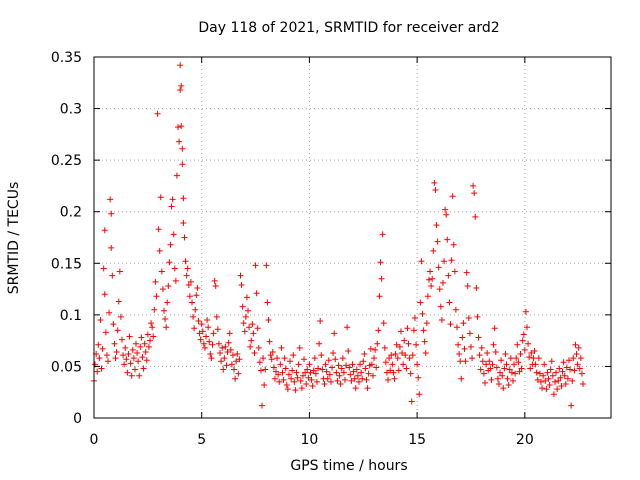 This screenshot has height=480, width=640. What do you see at coordinates (66, 58) in the screenshot?
I see `y-tick-label: 0.35` at bounding box center [66, 58].